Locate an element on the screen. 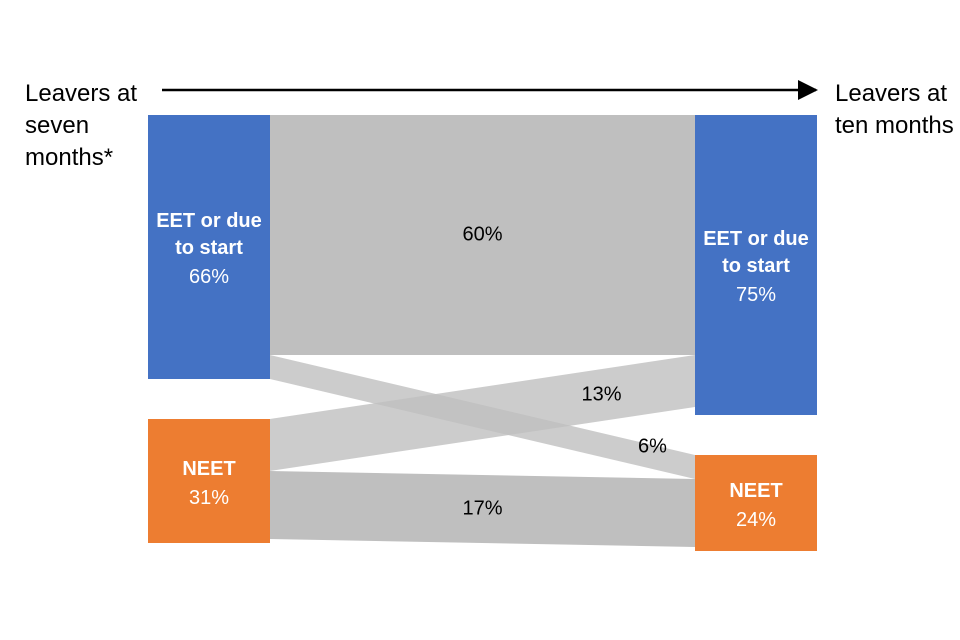 This screenshot has height=640, width=960. flow-label: 60% is located at coordinates (482, 234).